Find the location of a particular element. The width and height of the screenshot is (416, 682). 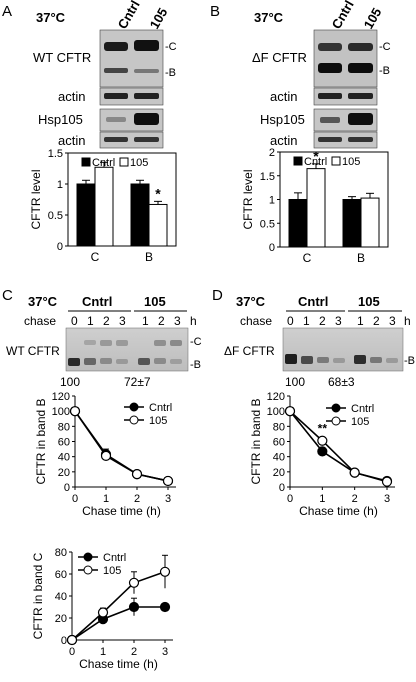

y-tick-label: 120 is located at coordinates (61, 397).